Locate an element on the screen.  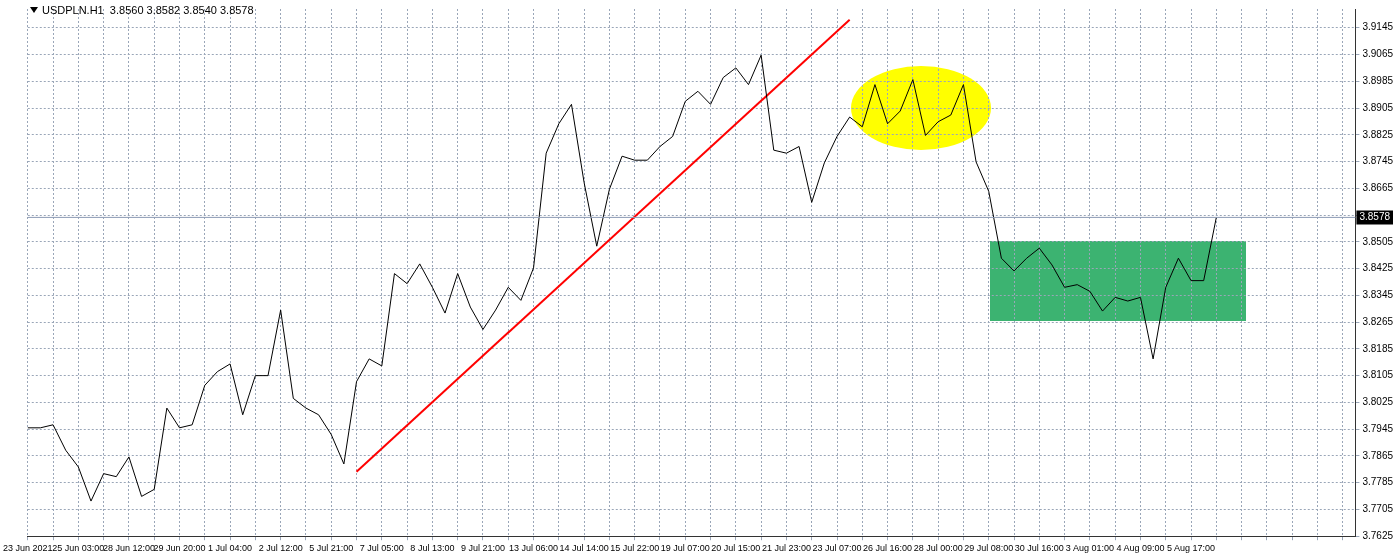
x-tick-label: 29 Jul 08:00 is located at coordinates (989, 548).